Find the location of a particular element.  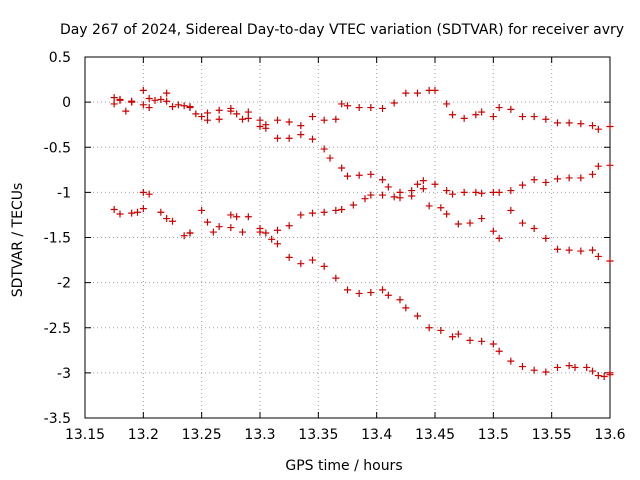

x-tick-label: 13.3 is located at coordinates (259, 435).